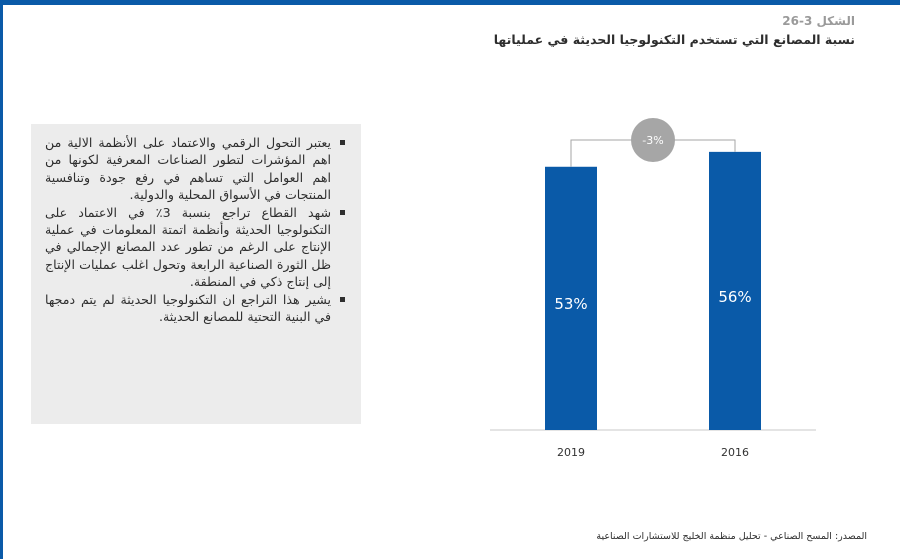 This screenshot has height=559, width=900. I want to click on bar-data-label: 56%, so click(734, 297).